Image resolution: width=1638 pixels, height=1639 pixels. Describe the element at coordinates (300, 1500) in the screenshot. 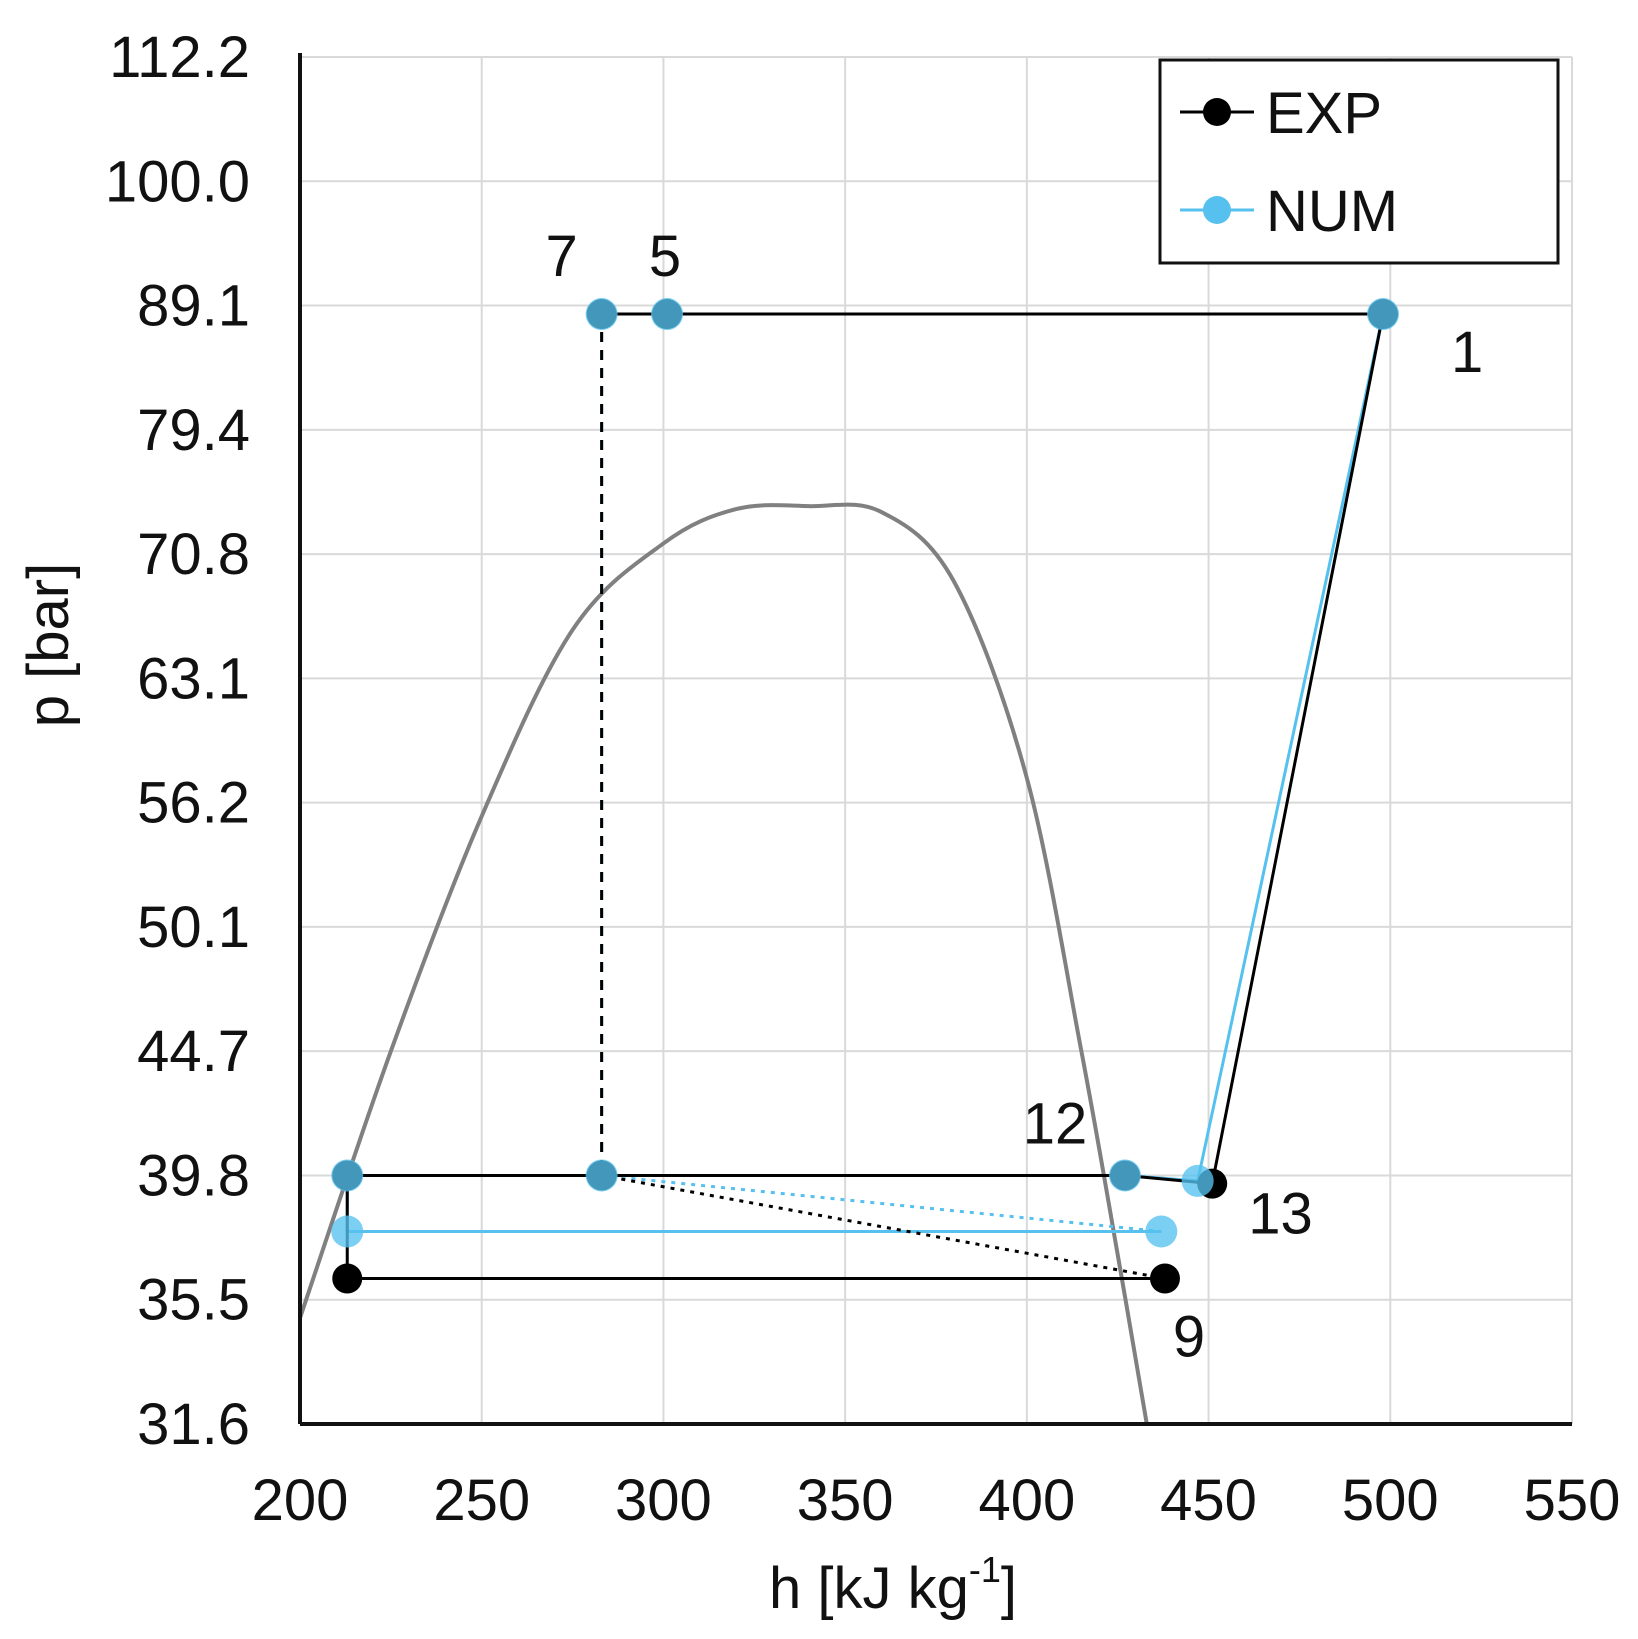

I see `x-tick-label: 200` at that location.